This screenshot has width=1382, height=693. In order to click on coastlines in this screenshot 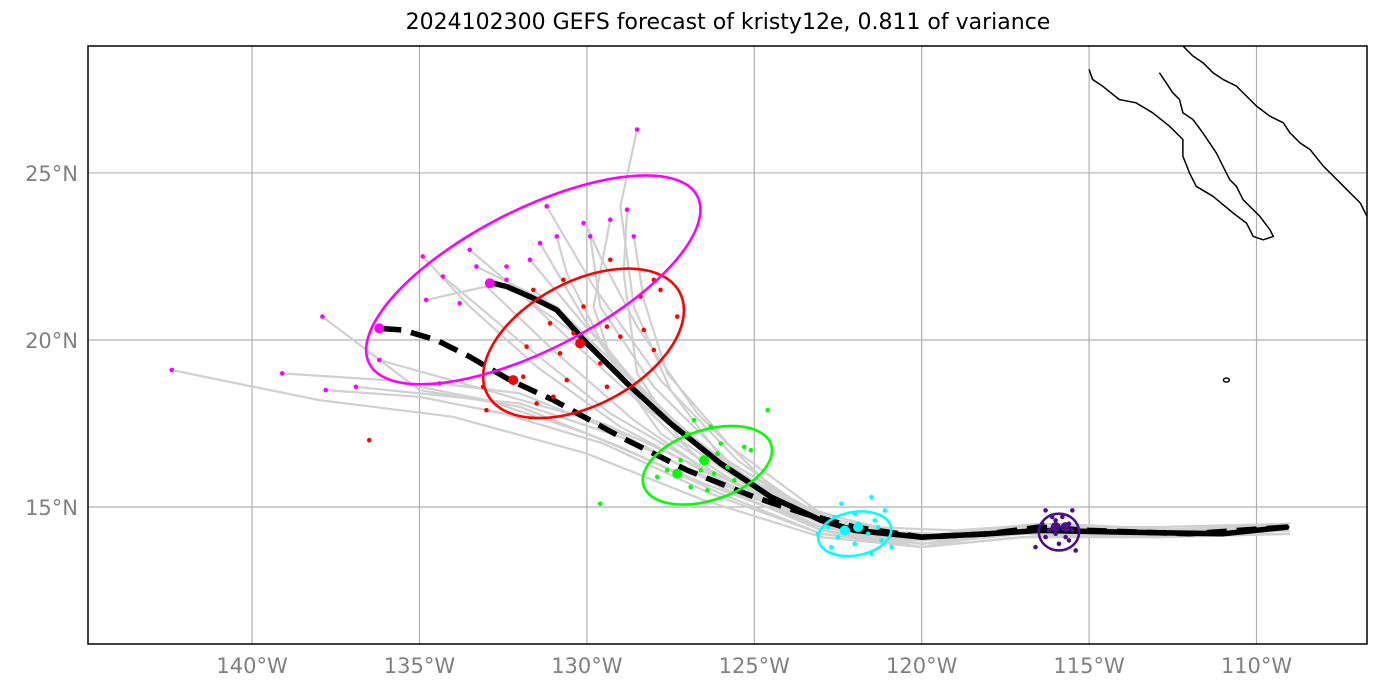, I will do `click(1171, 210)`.